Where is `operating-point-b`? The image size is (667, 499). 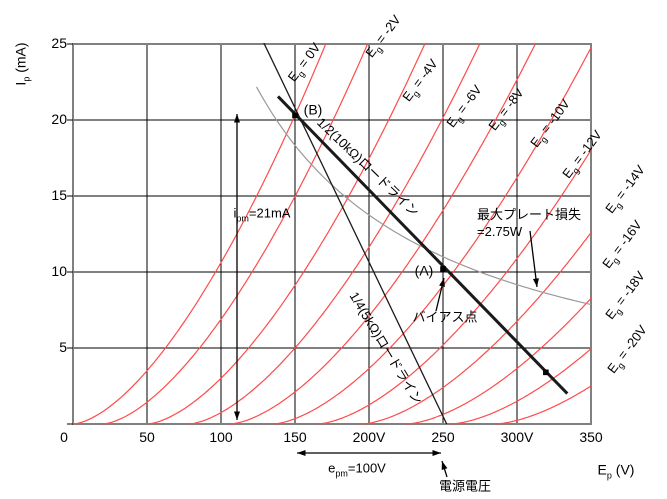 operating-point-b is located at coordinates (295, 115).